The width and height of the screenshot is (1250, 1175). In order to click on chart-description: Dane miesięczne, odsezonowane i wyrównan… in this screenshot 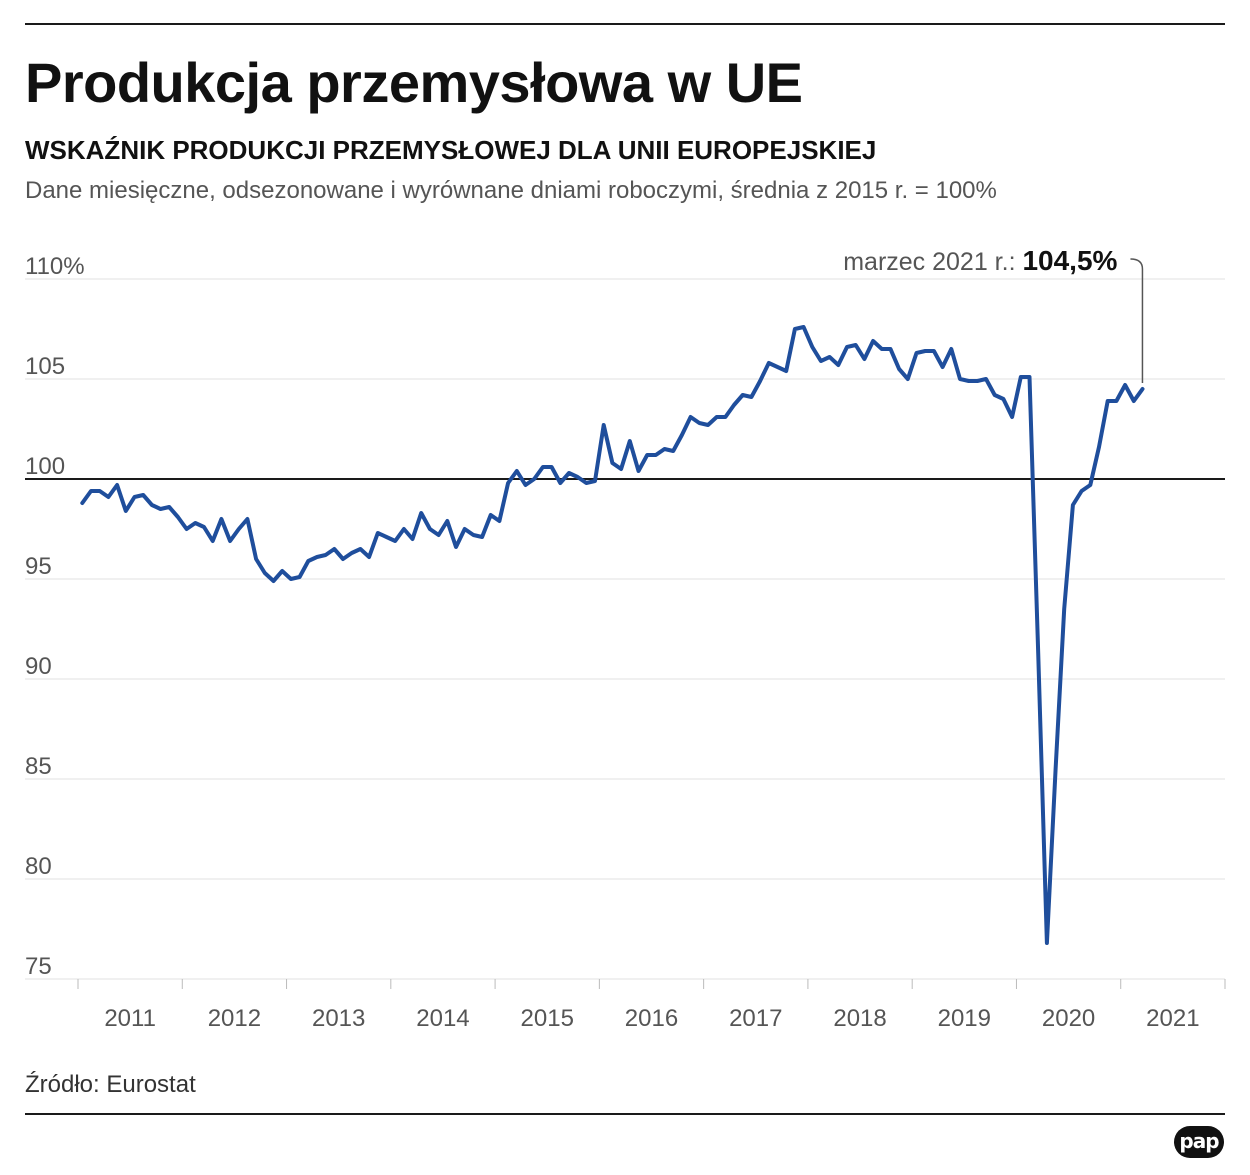, I will do `click(511, 190)`.